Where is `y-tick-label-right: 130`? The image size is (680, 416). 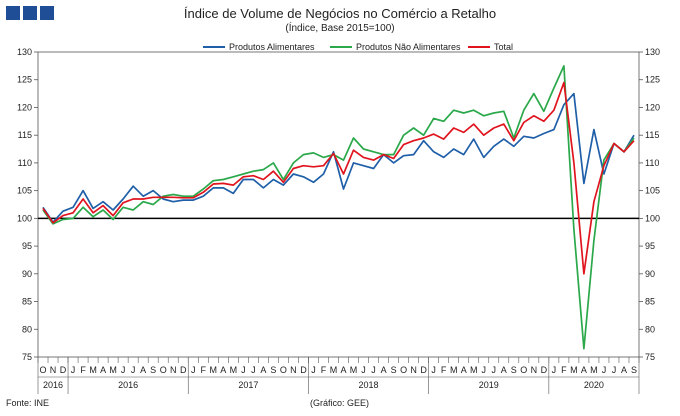
y-tick-label-right: 130 is located at coordinates (652, 52).